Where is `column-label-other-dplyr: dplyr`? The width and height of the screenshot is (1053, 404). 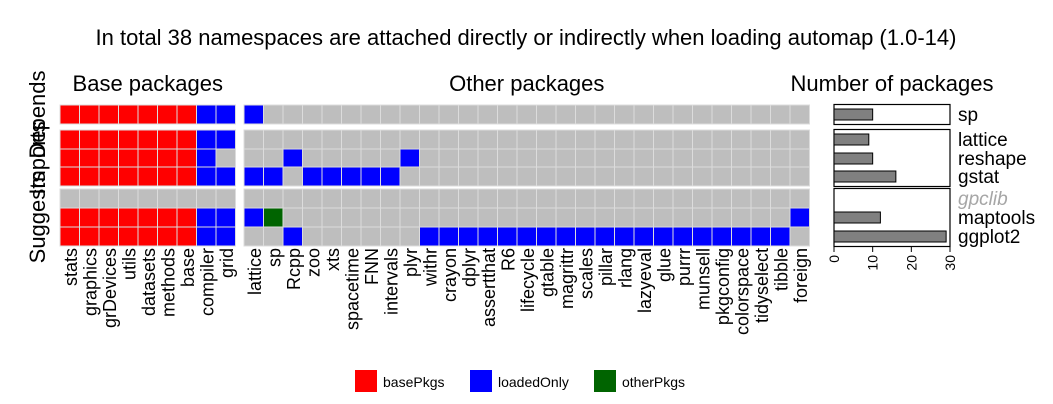 column-label-other-dplyr: dplyr is located at coordinates (469, 267).